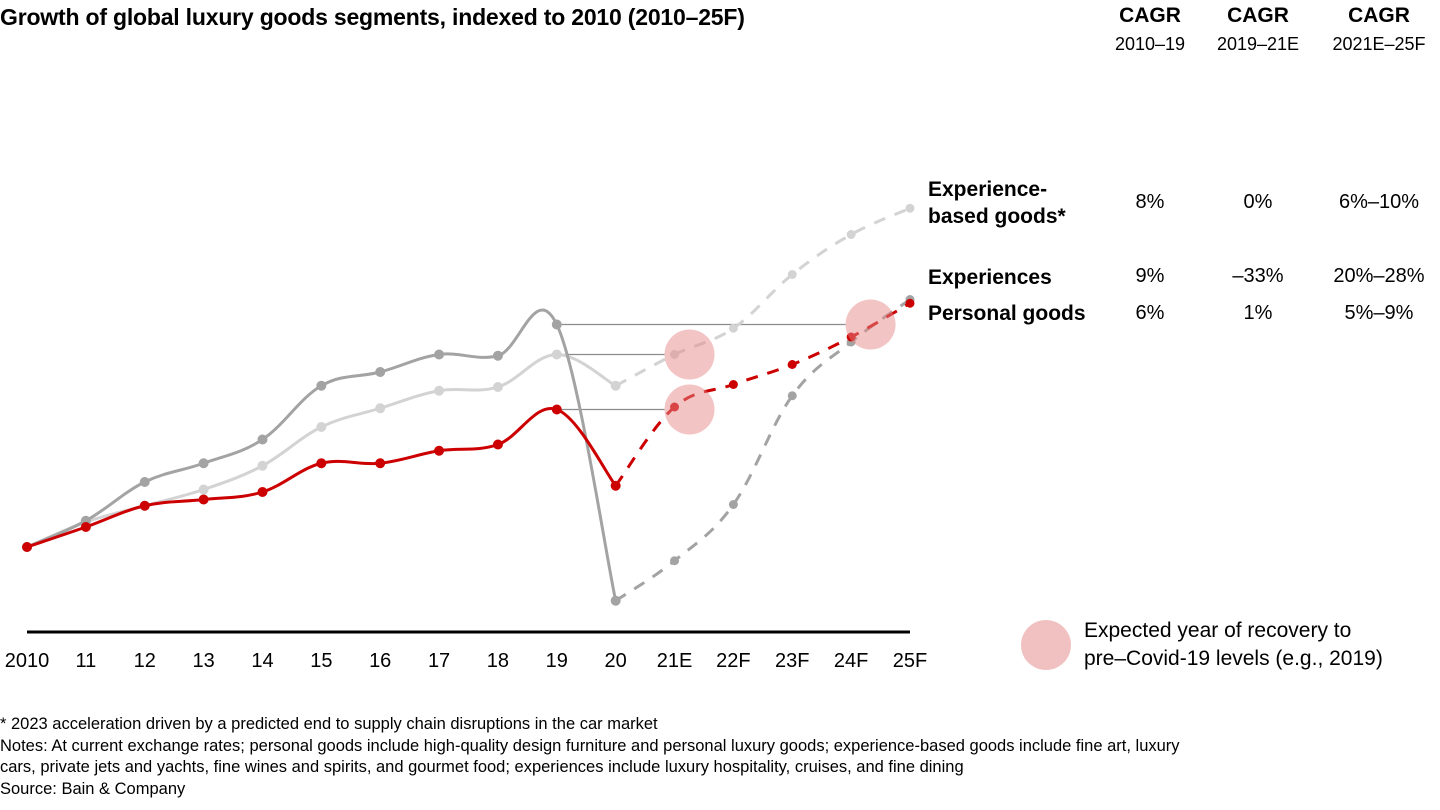 Image resolution: width=1440 pixels, height=810 pixels. I want to click on recovery-connector-lines, so click(701, 367).